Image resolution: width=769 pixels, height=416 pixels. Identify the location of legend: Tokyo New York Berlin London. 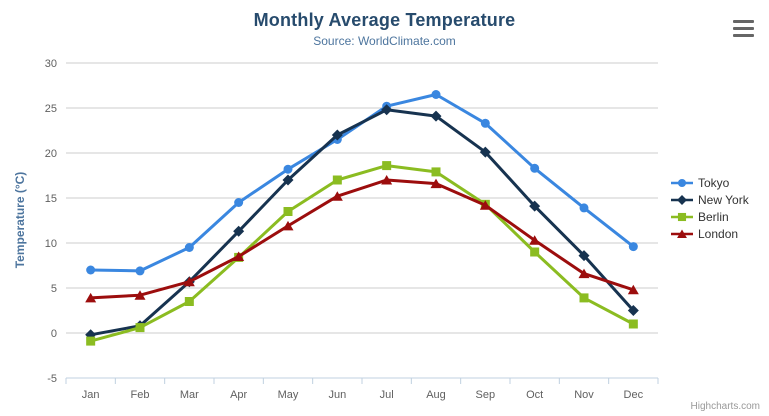
(710, 208).